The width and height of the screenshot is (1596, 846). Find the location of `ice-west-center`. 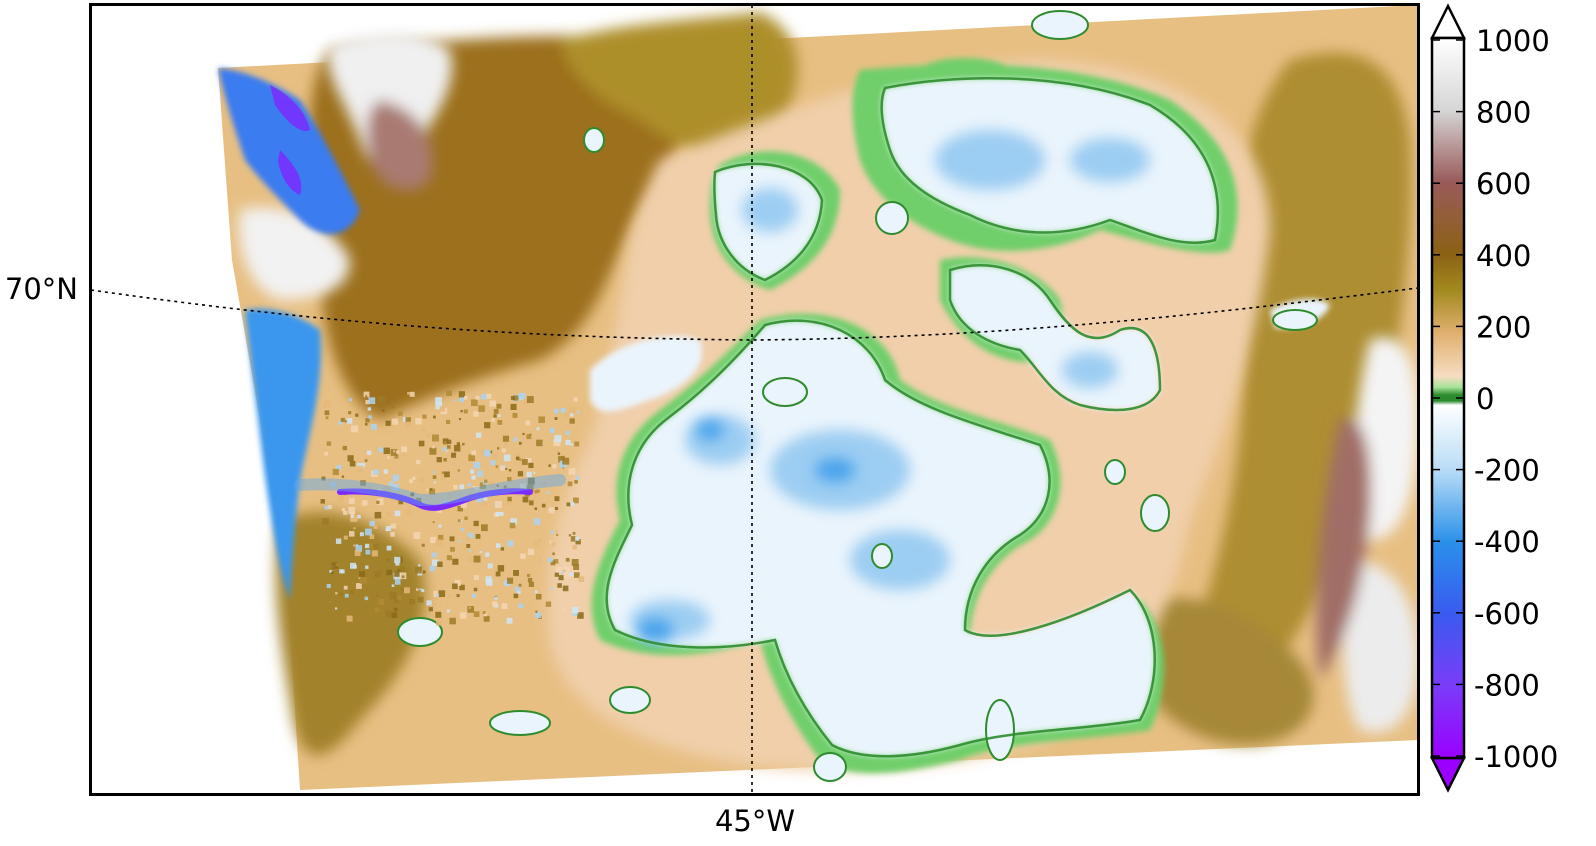

ice-west-center is located at coordinates (646, 374).